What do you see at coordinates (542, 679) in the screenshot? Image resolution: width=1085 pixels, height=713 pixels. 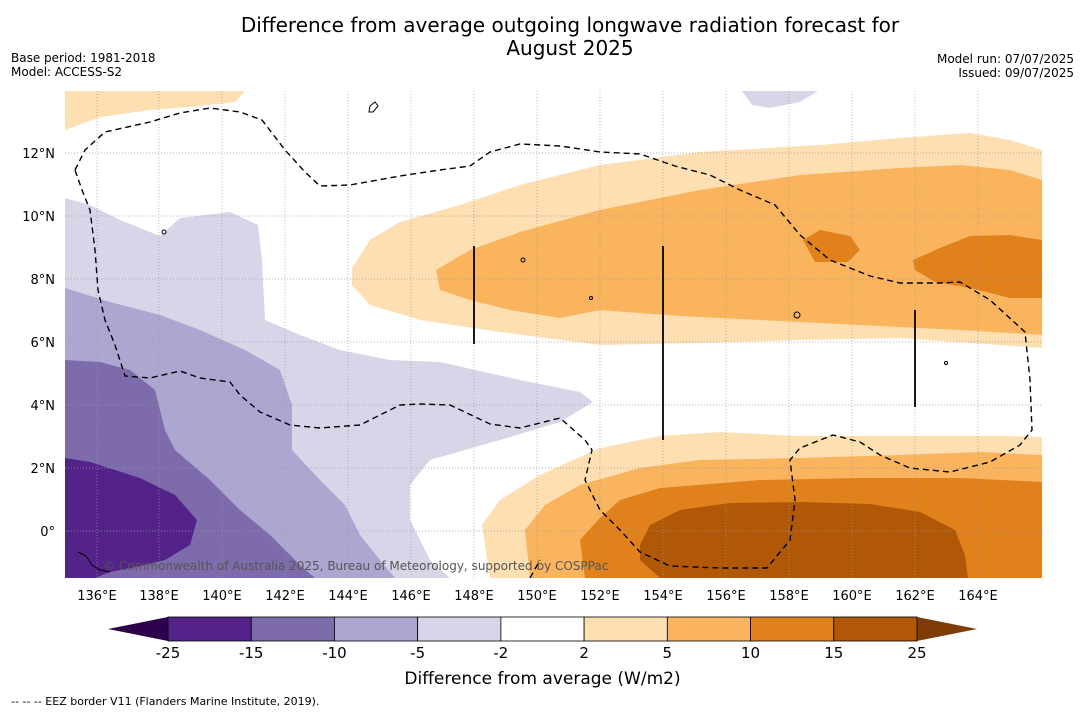 I see `colorbar-label: Difference from average (W/m2)` at bounding box center [542, 679].